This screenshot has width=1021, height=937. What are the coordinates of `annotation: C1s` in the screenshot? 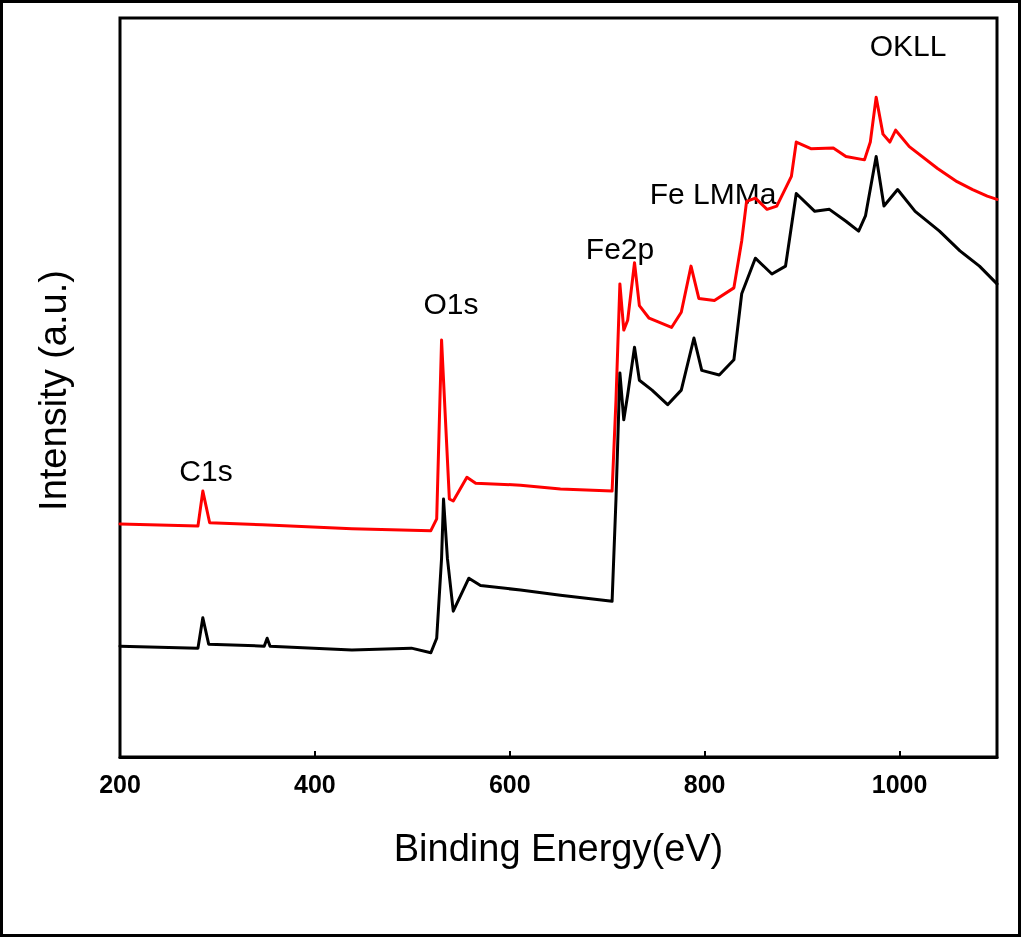 It's located at (206, 470).